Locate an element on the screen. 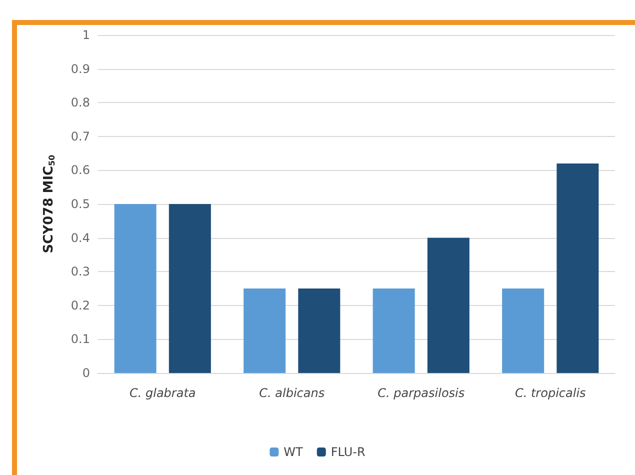 The height and width of the screenshot is (475, 635). legend-label: WT is located at coordinates (294, 452).